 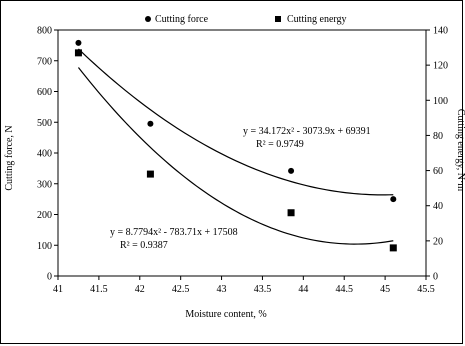 What do you see at coordinates (460, 150) in the screenshot?
I see `y-axis-right-title: Cutting energy, N·m` at bounding box center [460, 150].